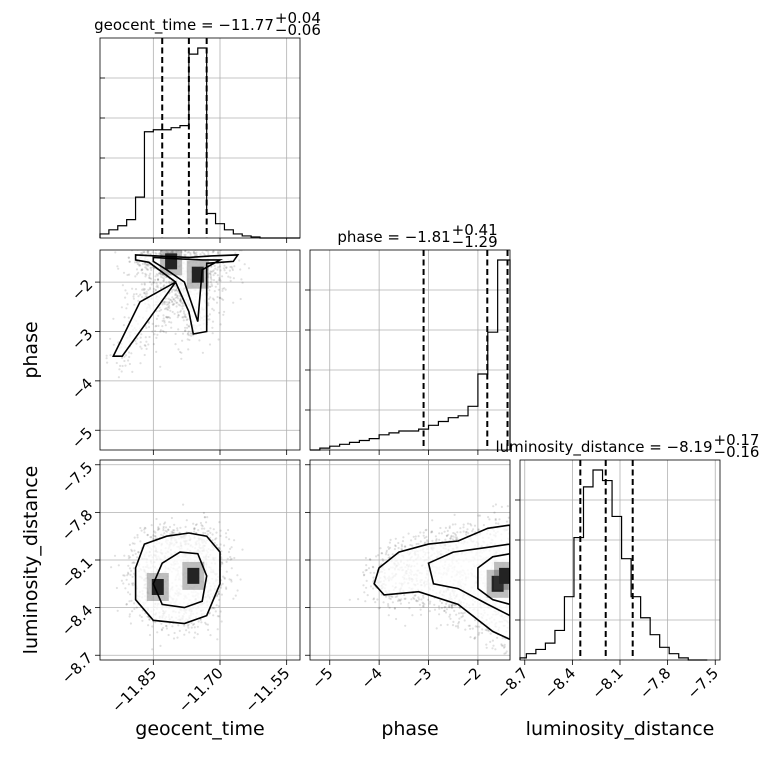 The image size is (760, 760). What do you see at coordinates (627, 546) in the screenshot?
I see `hist-luminosity_distance-axes: luminosity_distance = −8.19 +0.17−0.16` at bounding box center [627, 546].